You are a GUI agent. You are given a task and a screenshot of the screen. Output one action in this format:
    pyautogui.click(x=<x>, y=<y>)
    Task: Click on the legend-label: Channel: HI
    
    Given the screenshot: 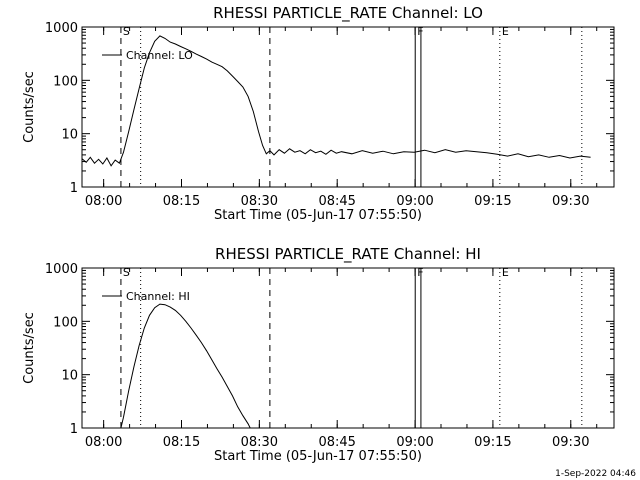 What is the action you would take?
    pyautogui.click(x=158, y=296)
    